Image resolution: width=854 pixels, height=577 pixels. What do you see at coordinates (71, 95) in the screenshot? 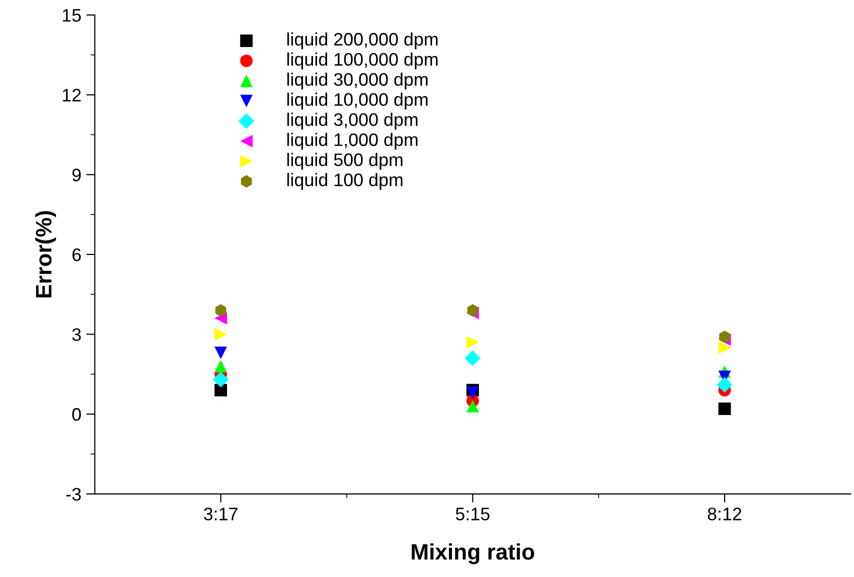
I see `y-tick-label: 12` at bounding box center [71, 95].